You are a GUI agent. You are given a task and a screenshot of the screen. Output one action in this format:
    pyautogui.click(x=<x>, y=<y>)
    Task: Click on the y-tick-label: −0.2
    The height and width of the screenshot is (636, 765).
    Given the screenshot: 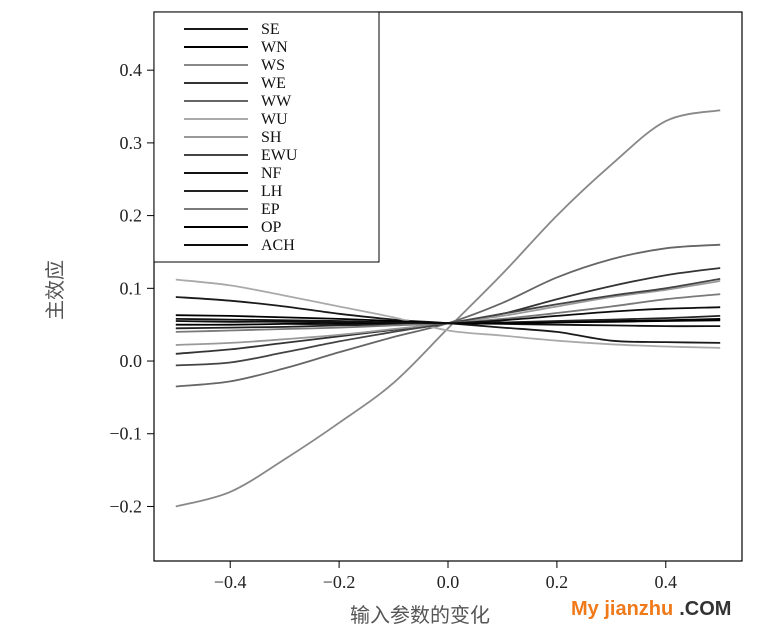 What is the action you would take?
    pyautogui.click(x=125, y=506)
    